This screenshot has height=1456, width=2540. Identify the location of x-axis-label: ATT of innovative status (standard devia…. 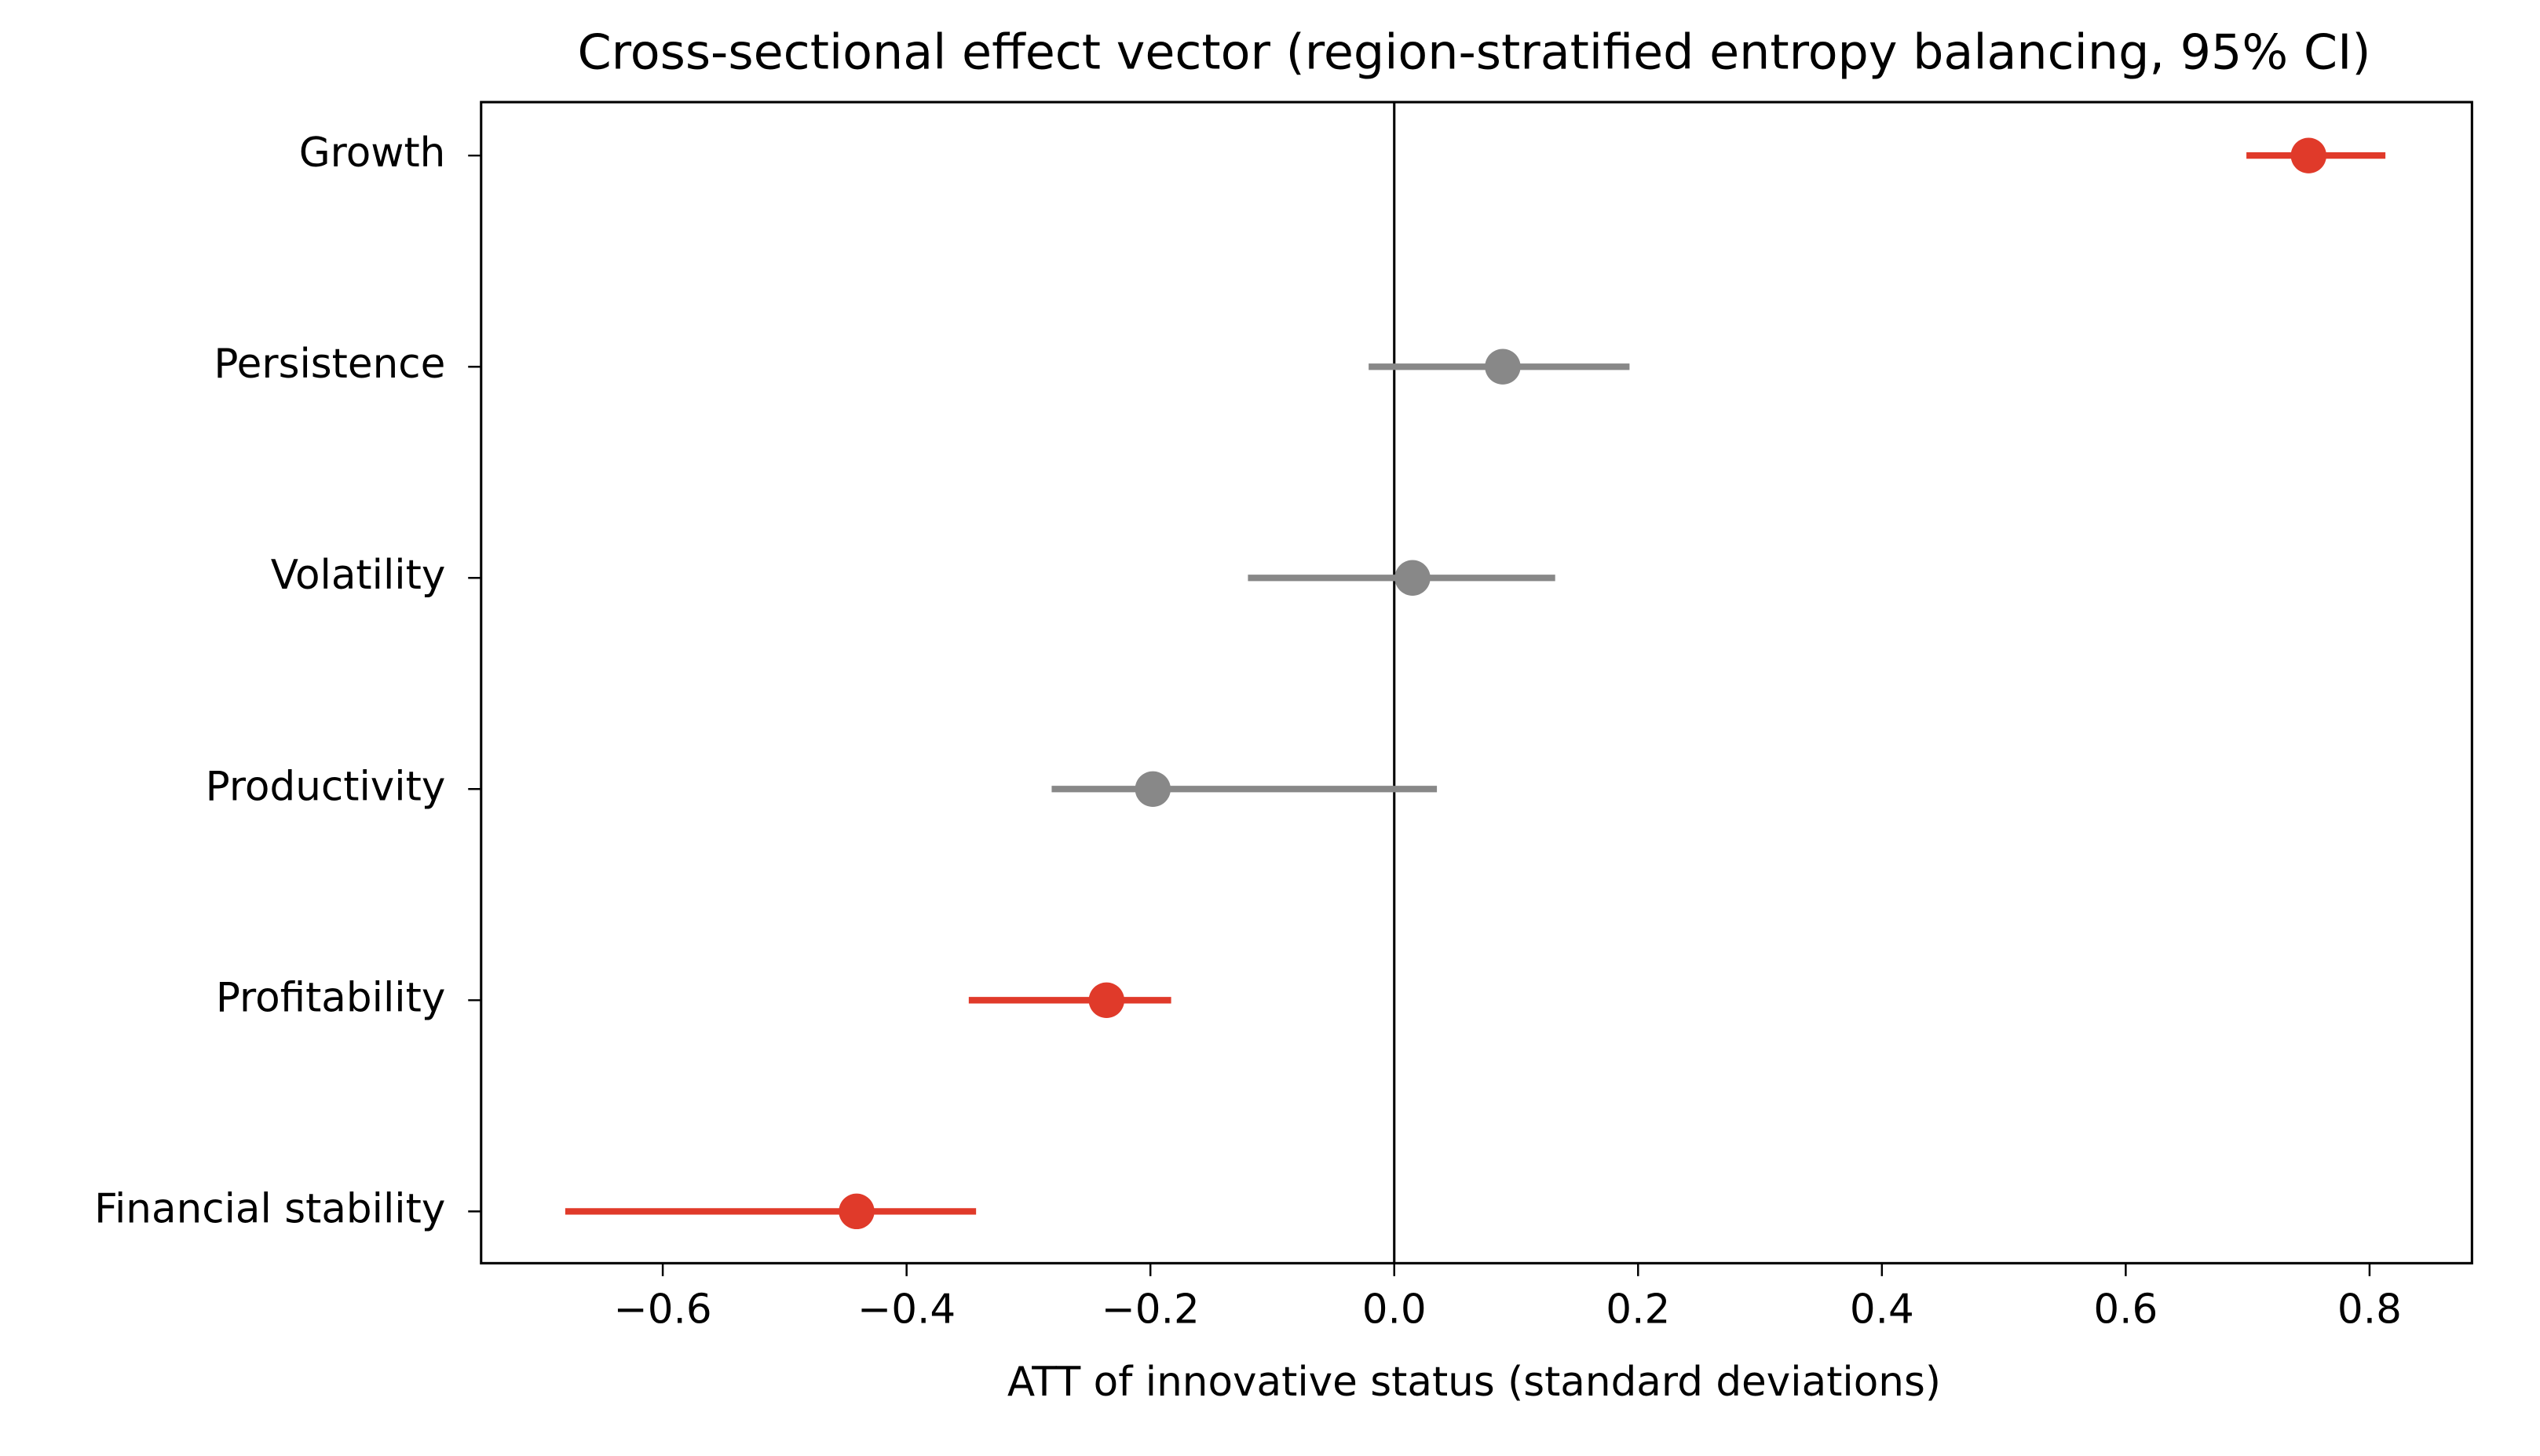
(1474, 1382).